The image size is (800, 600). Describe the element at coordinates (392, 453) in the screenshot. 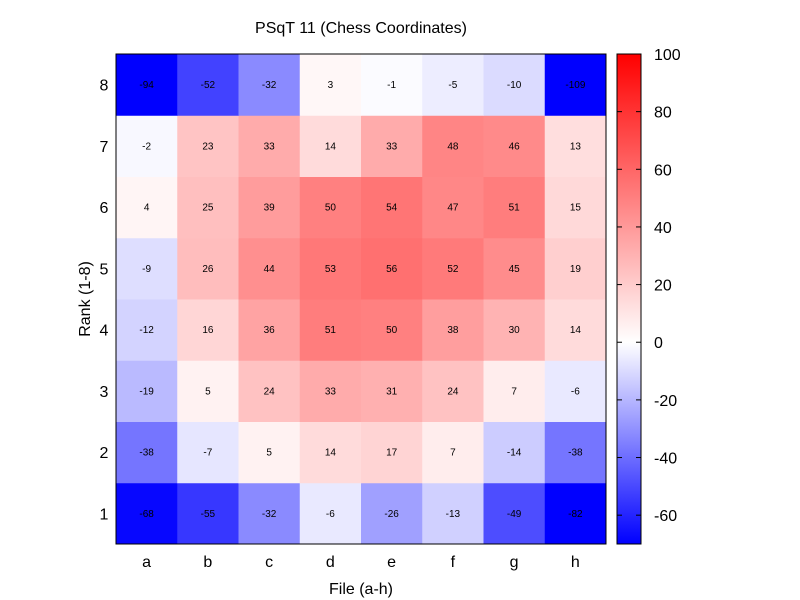

I see `cell-value-label: 17` at that location.